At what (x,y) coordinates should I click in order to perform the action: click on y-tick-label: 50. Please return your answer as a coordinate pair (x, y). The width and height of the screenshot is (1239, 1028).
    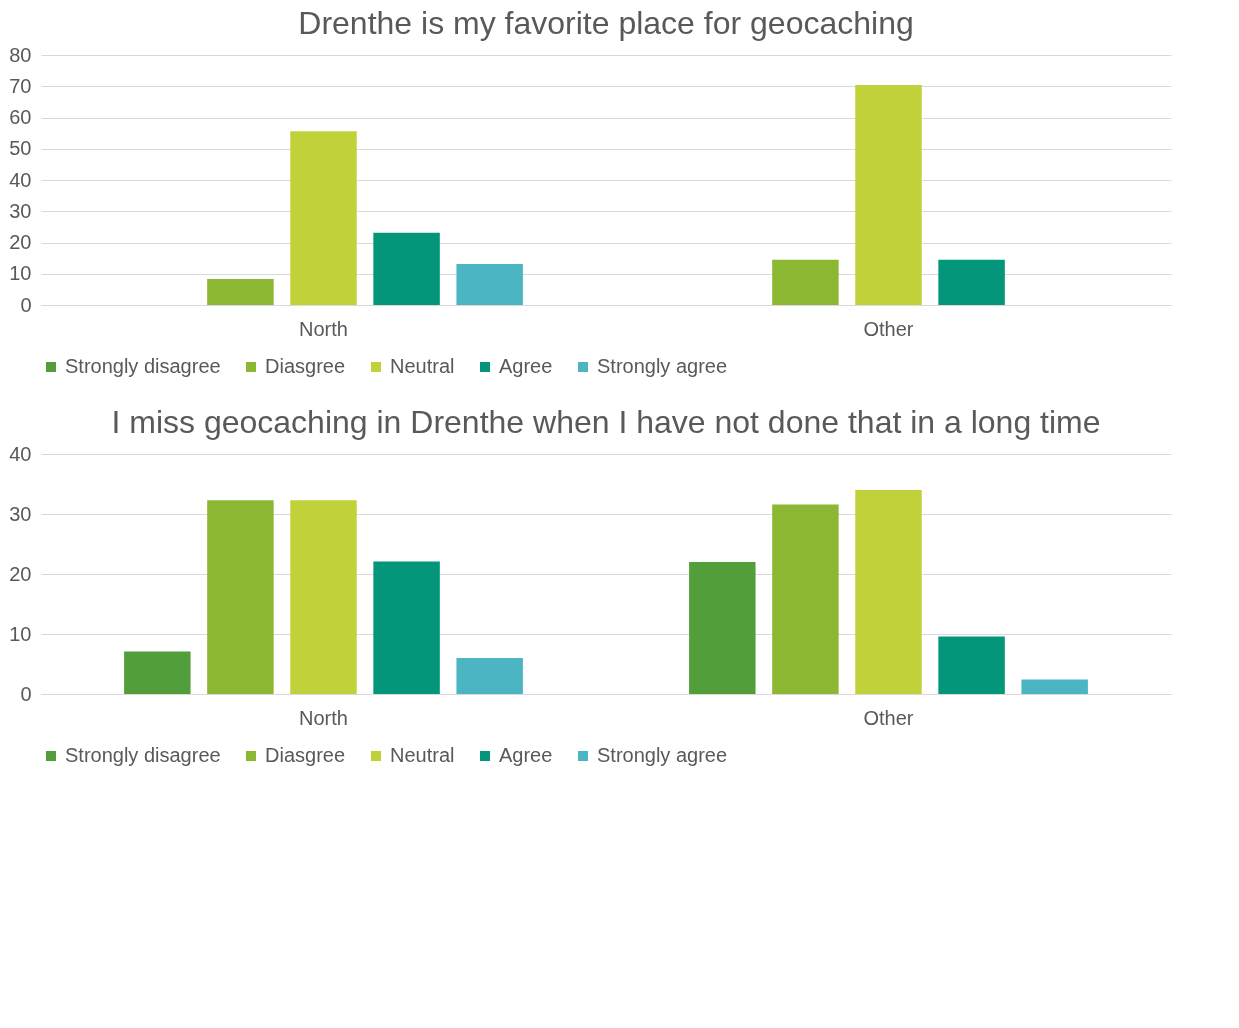
    Looking at the image, I should click on (20, 148).